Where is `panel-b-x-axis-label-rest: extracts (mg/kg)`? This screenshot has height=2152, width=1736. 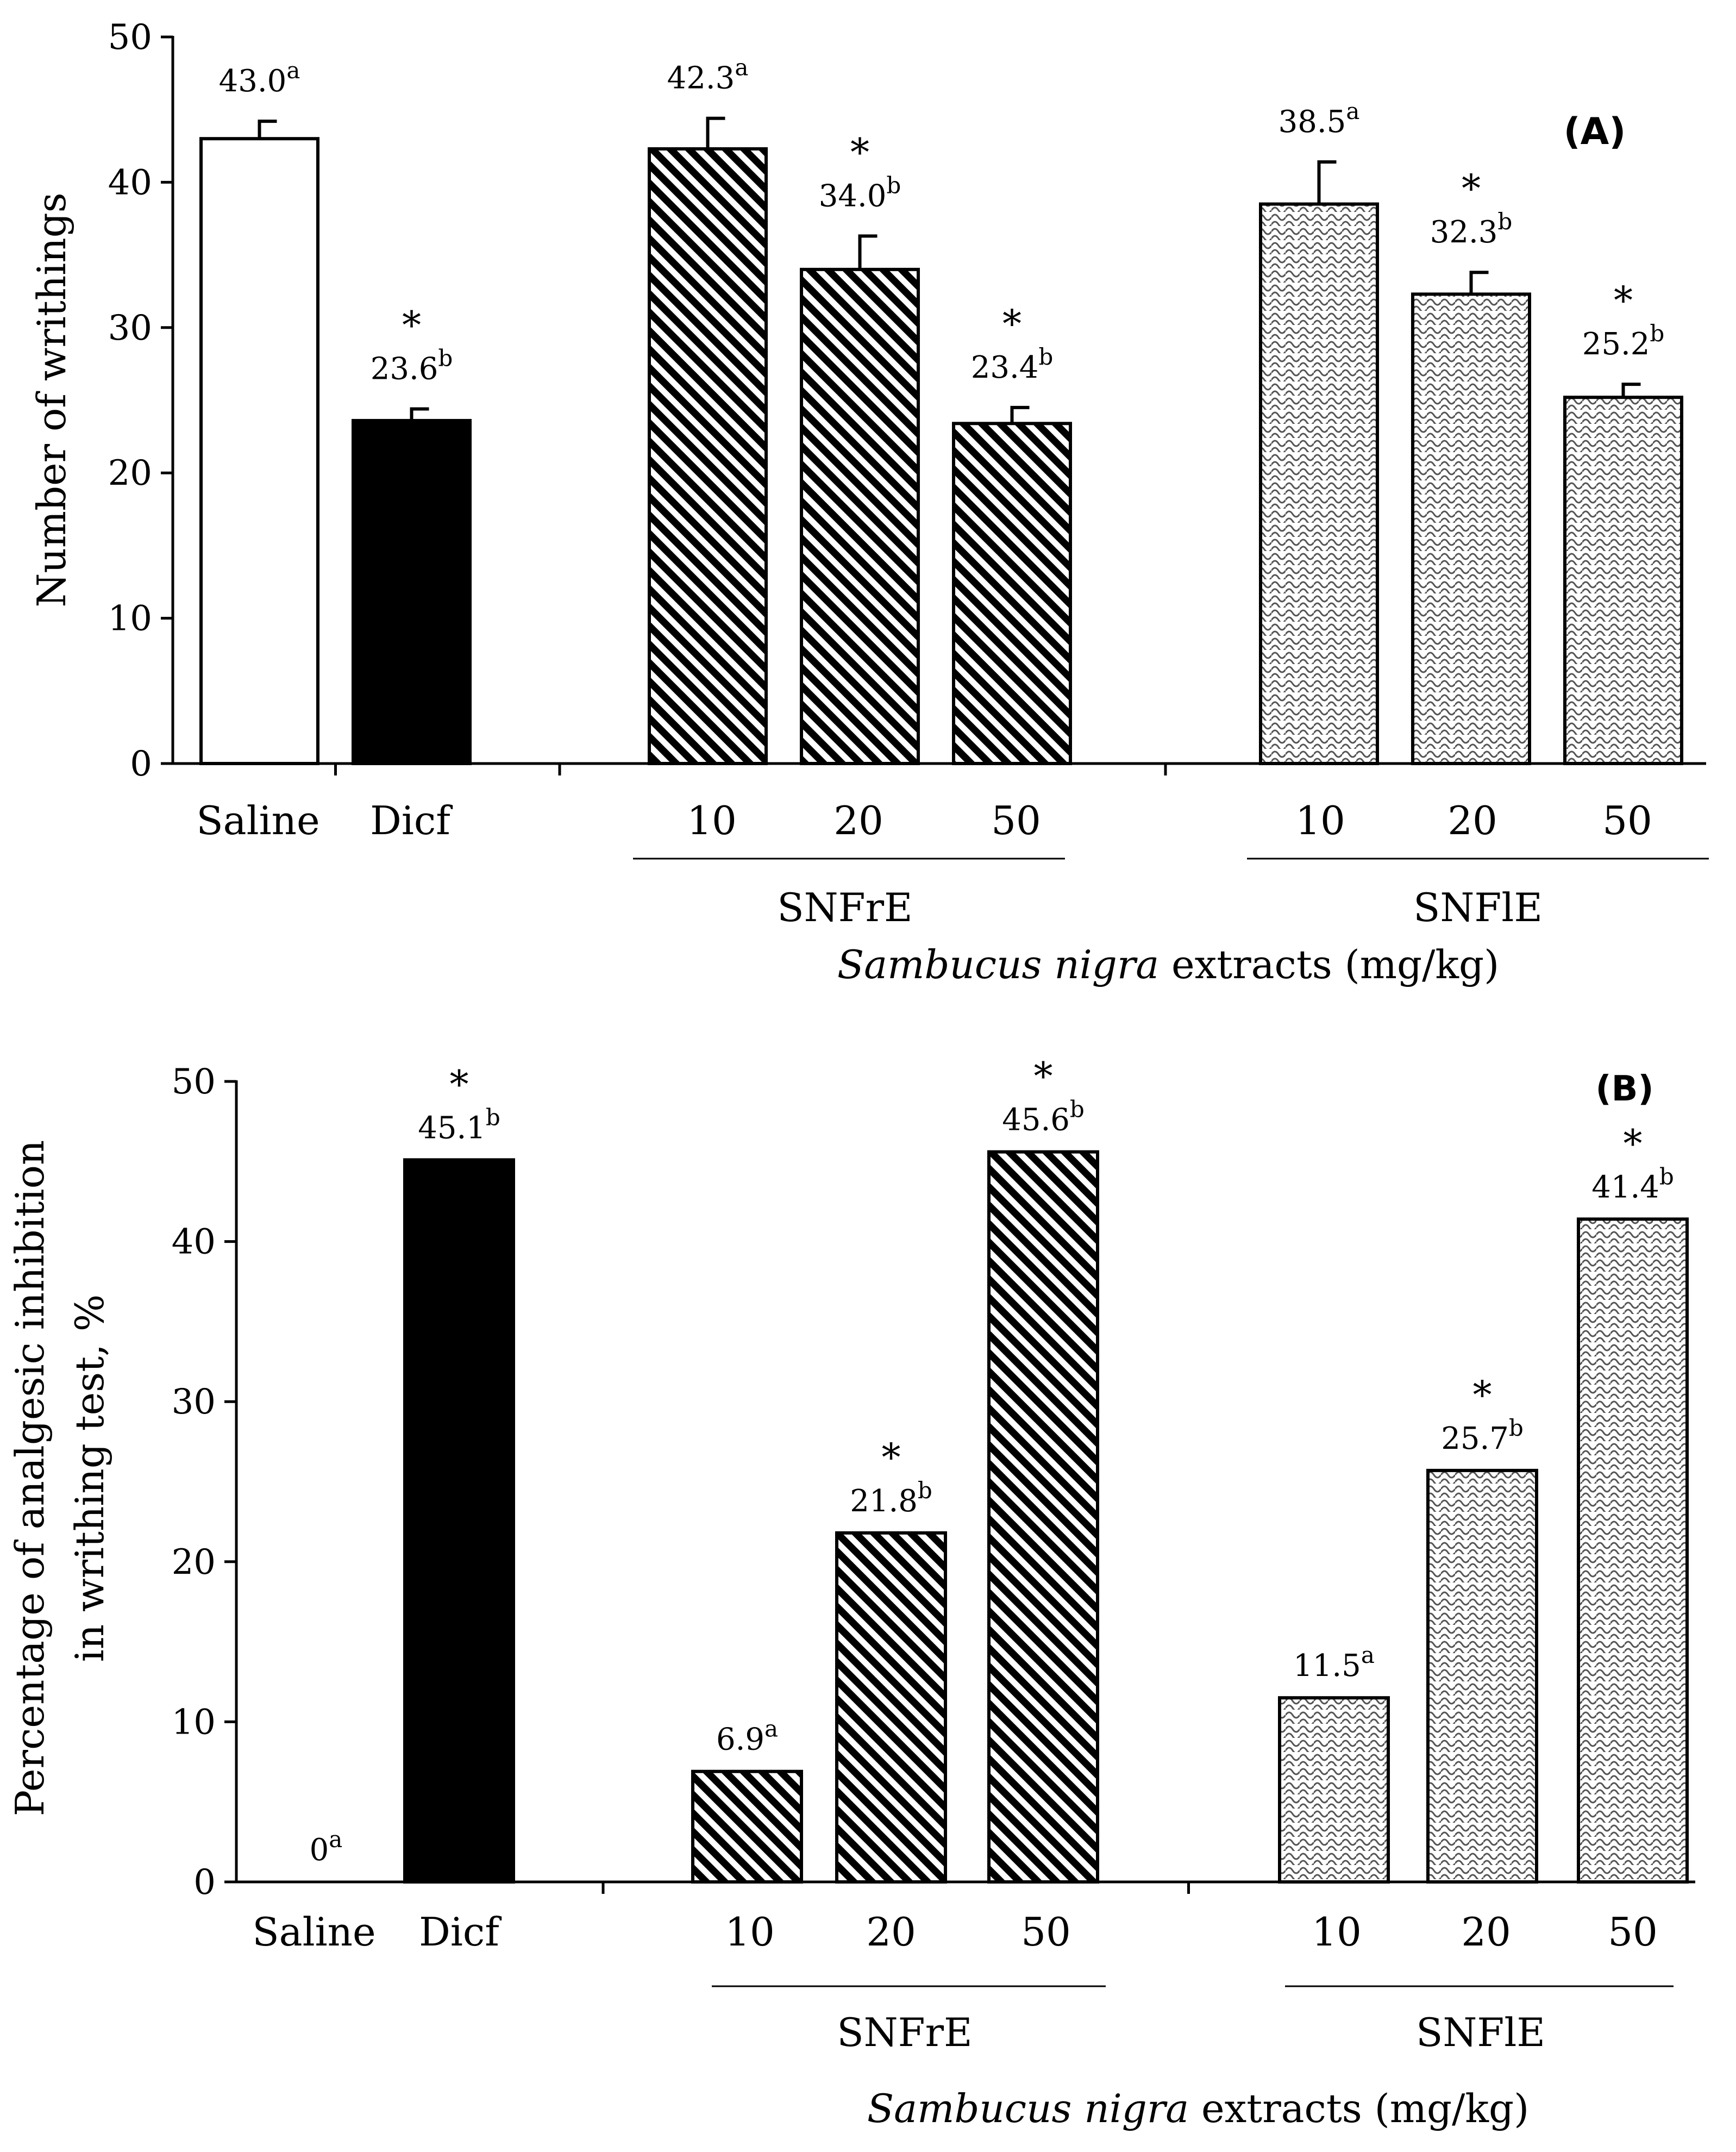
panel-b-x-axis-label-rest: extracts (mg/kg) is located at coordinates (1359, 2108).